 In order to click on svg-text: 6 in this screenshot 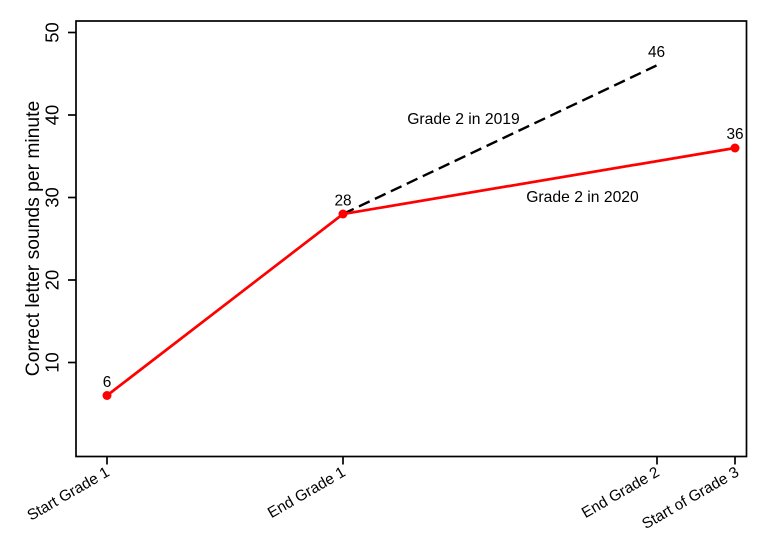, I will do `click(107, 382)`.